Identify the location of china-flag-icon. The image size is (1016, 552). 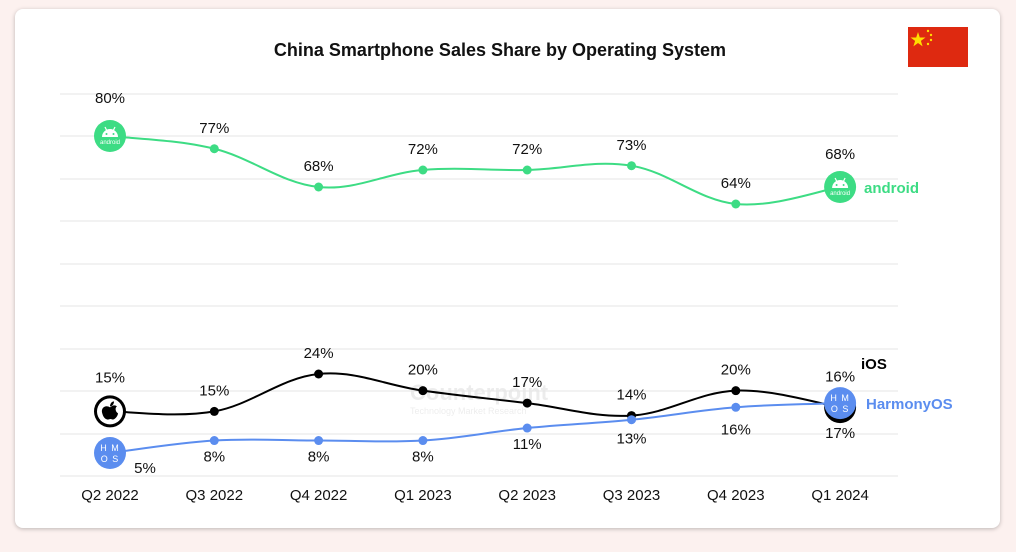
(938, 47).